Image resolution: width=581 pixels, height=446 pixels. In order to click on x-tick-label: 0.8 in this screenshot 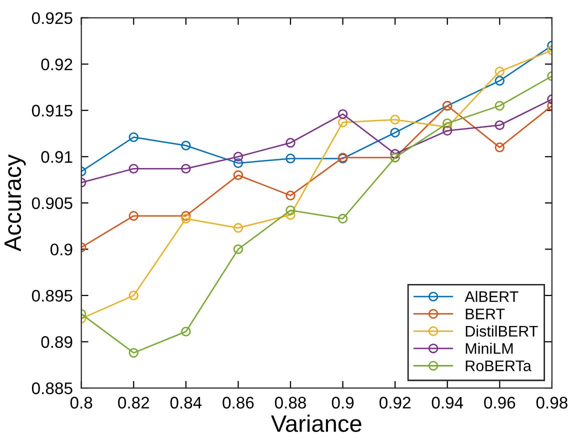, I will do `click(81, 402)`.